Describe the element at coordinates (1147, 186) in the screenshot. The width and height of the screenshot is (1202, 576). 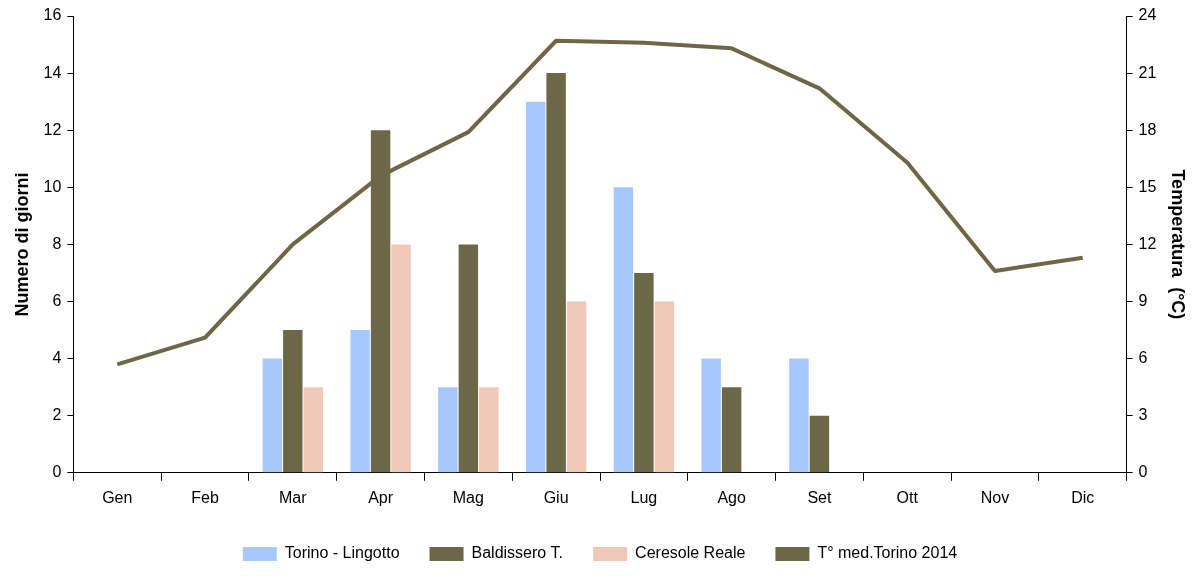
I see `y2-tick-label: 15` at that location.